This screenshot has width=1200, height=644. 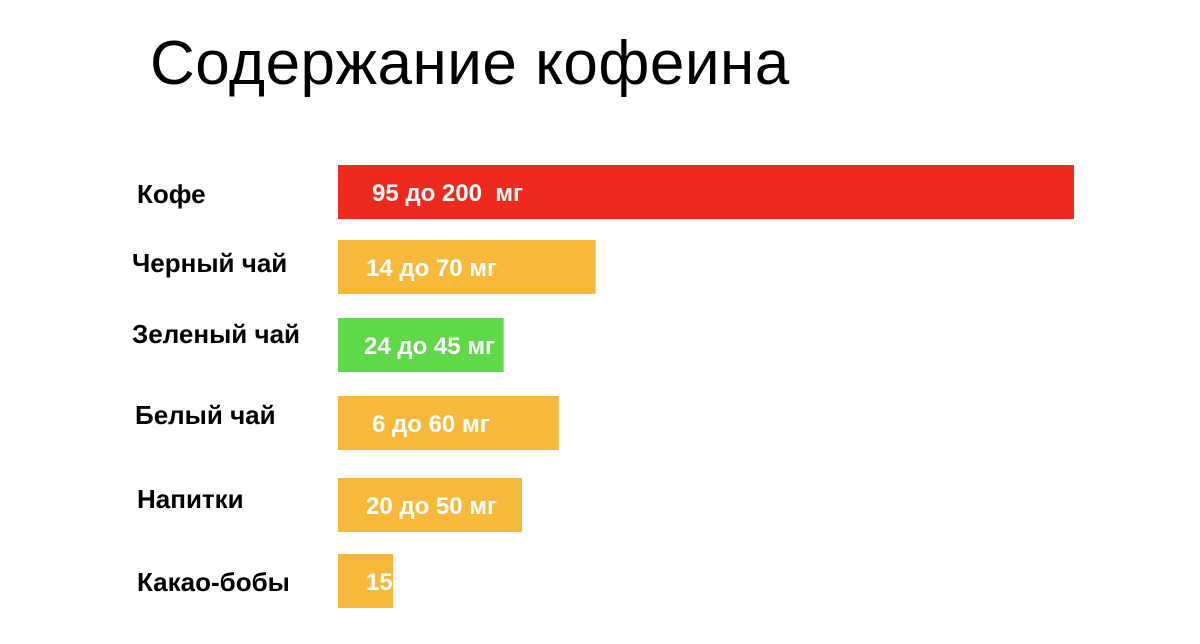 What do you see at coordinates (190, 499) in the screenshot?
I see `category-label-4: Напитки` at bounding box center [190, 499].